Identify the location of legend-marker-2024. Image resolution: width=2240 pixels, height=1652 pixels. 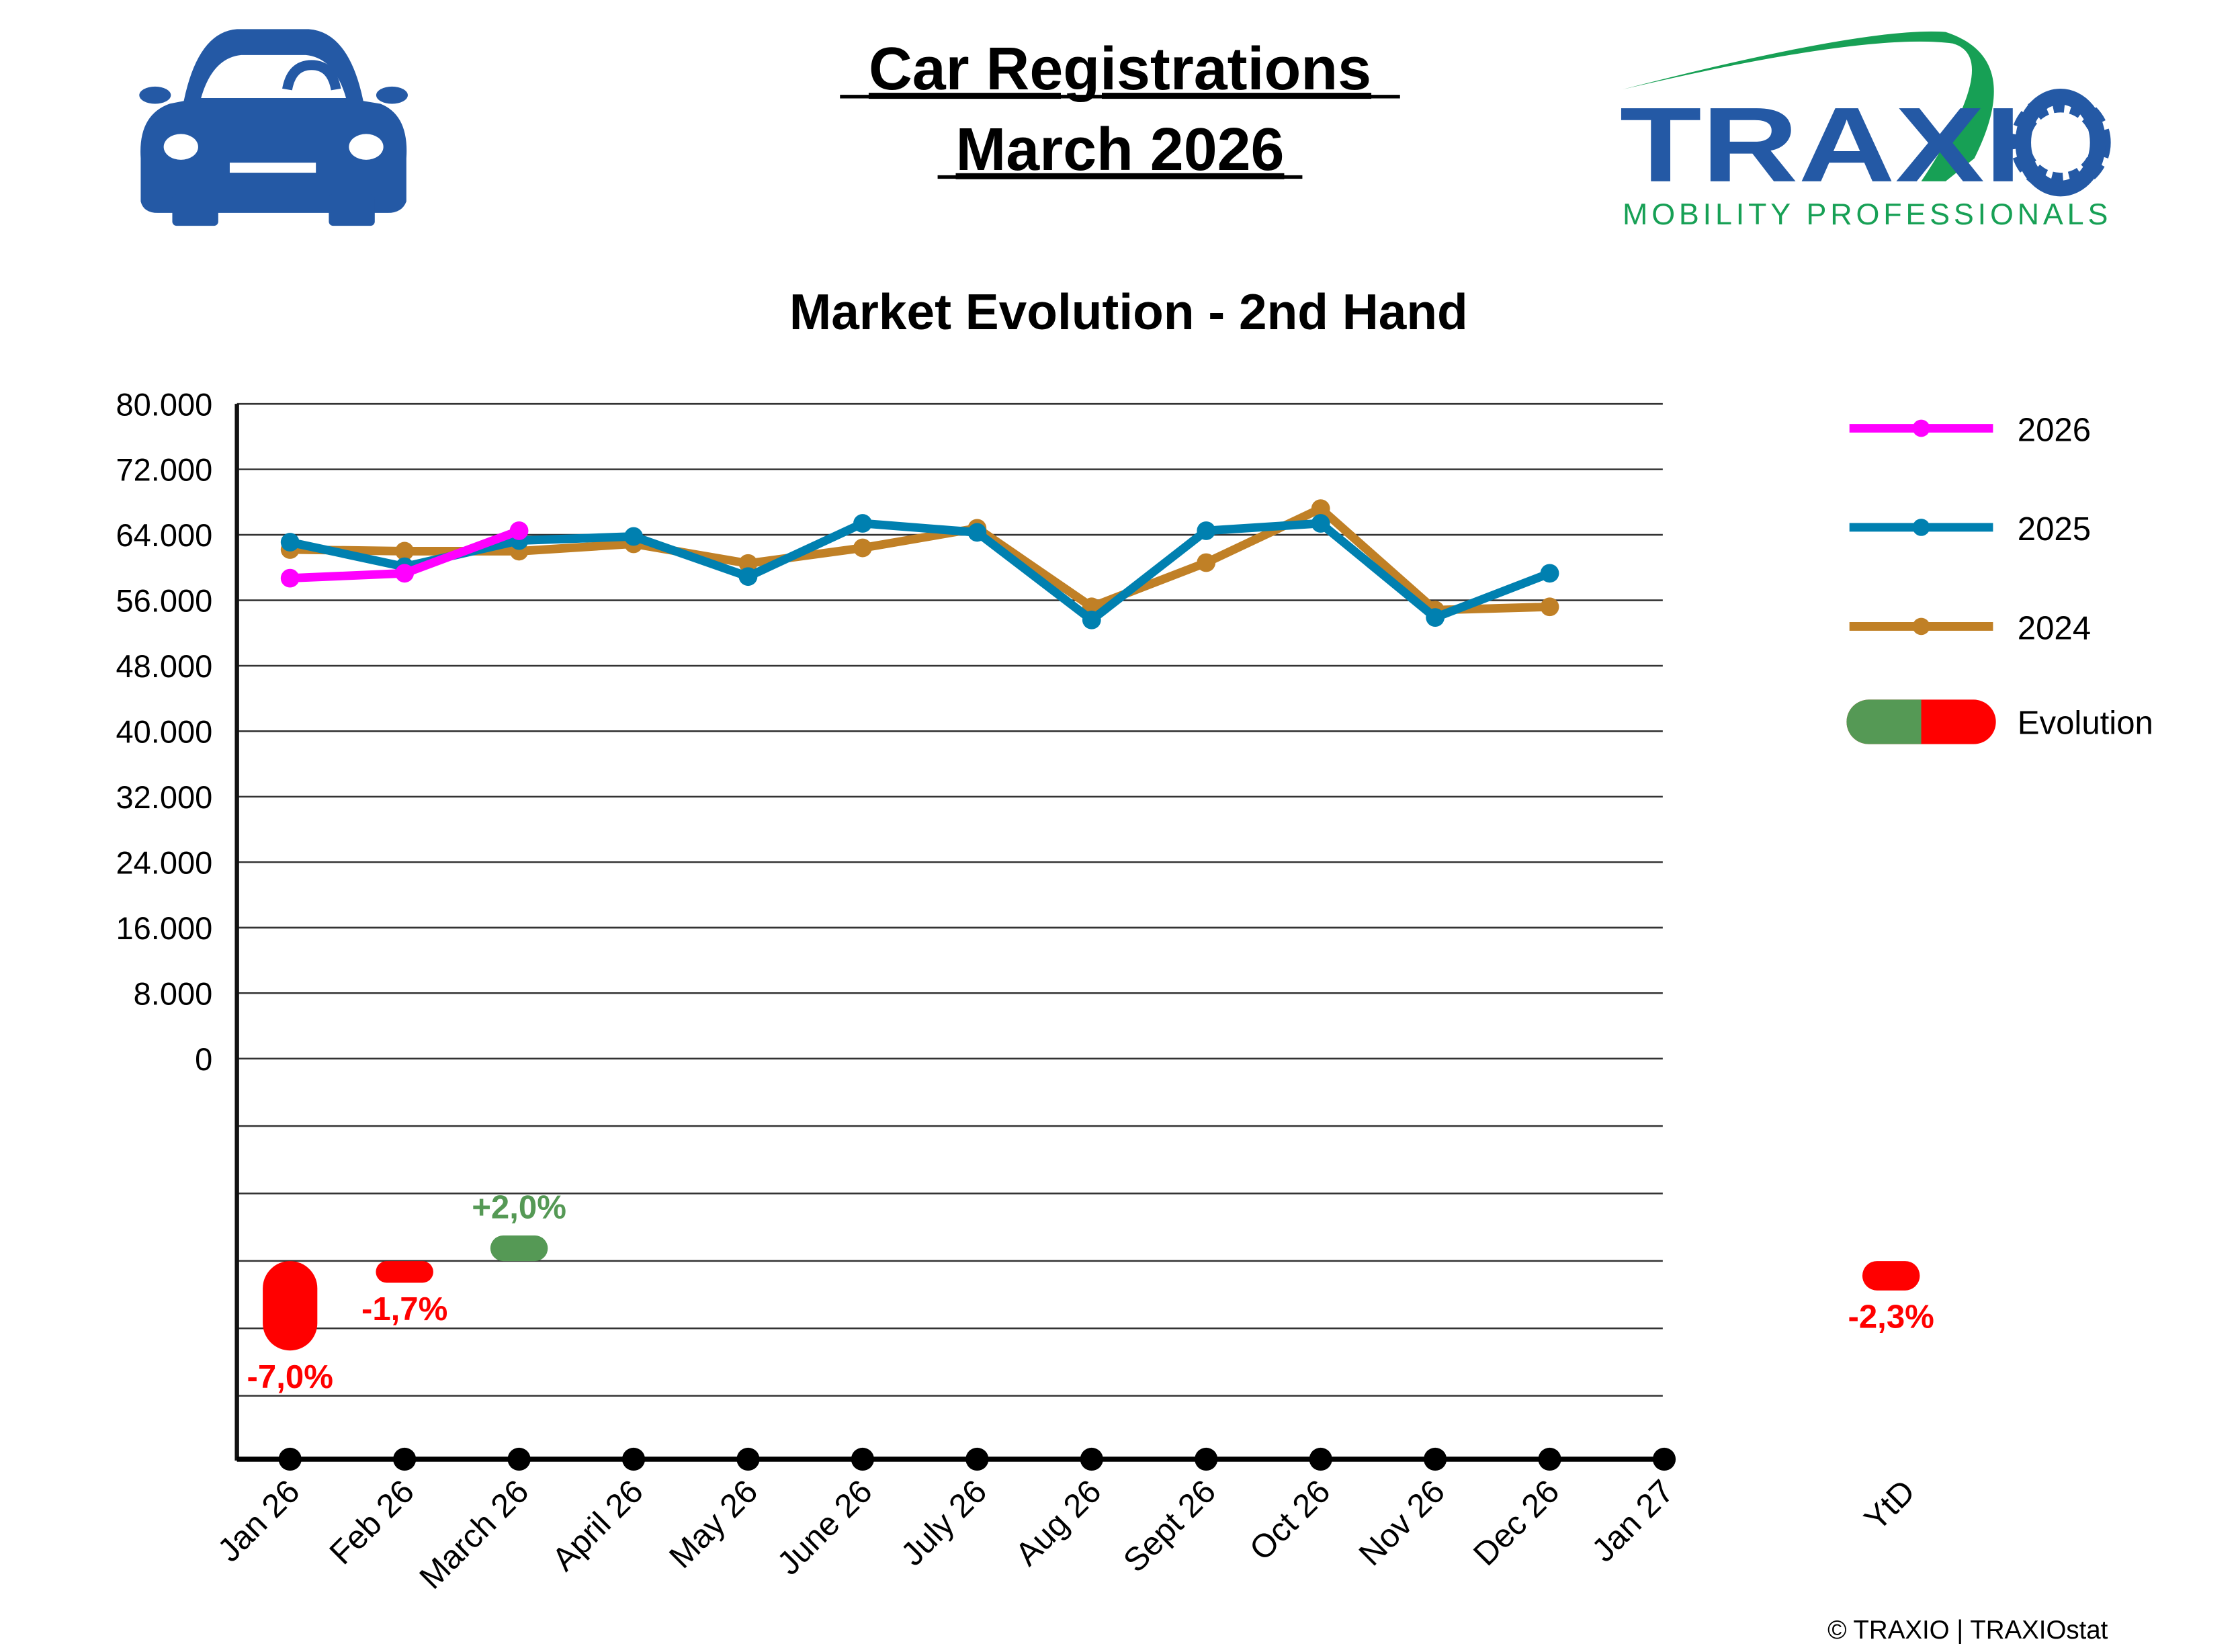
(1921, 626).